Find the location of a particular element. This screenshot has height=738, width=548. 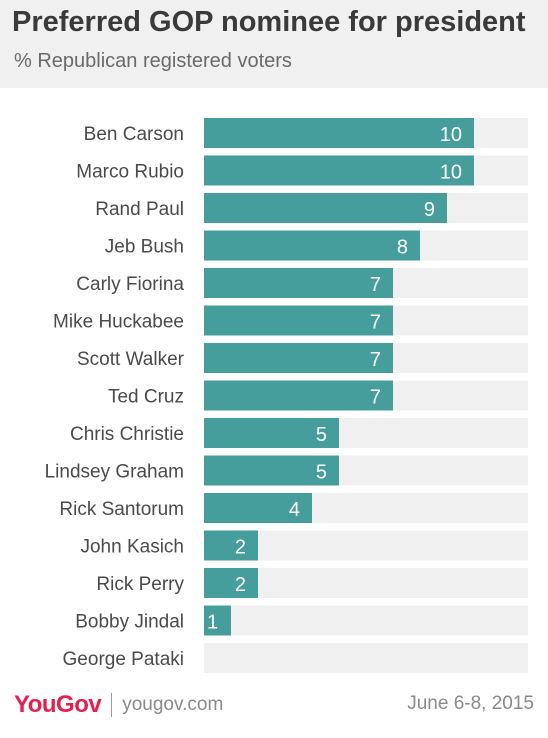

yougov-logo: YouGov is located at coordinates (58, 704).